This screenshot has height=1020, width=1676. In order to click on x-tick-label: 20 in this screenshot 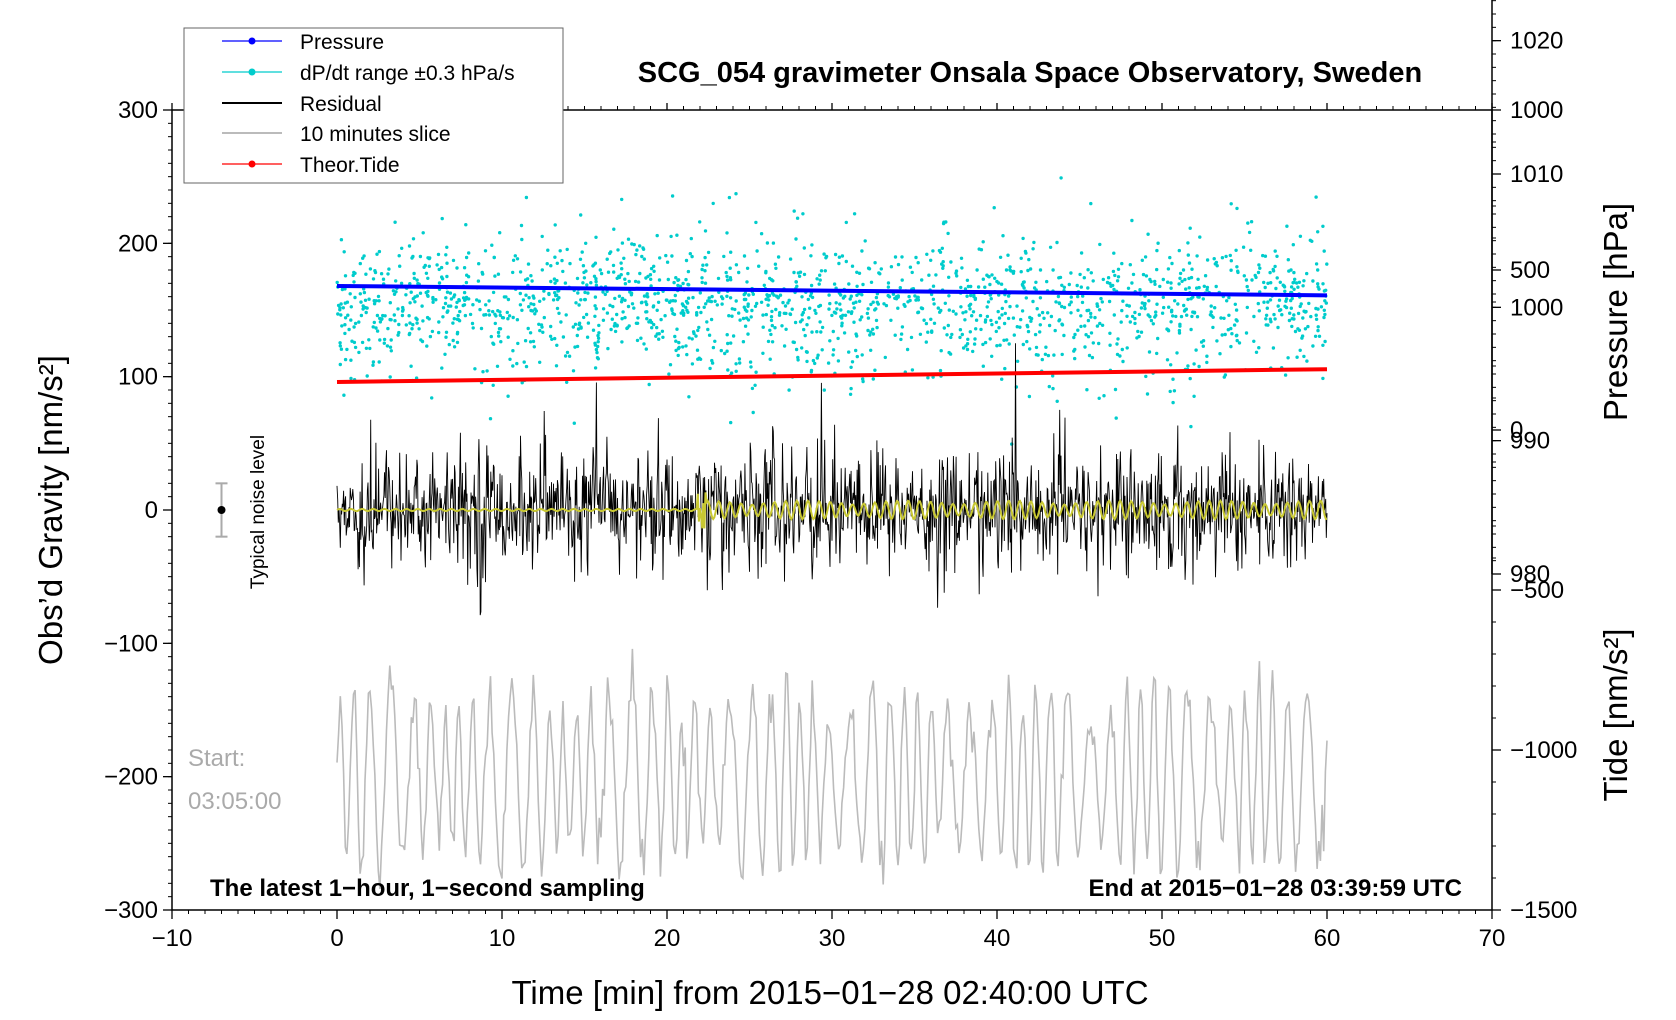, I will do `click(667, 938)`.